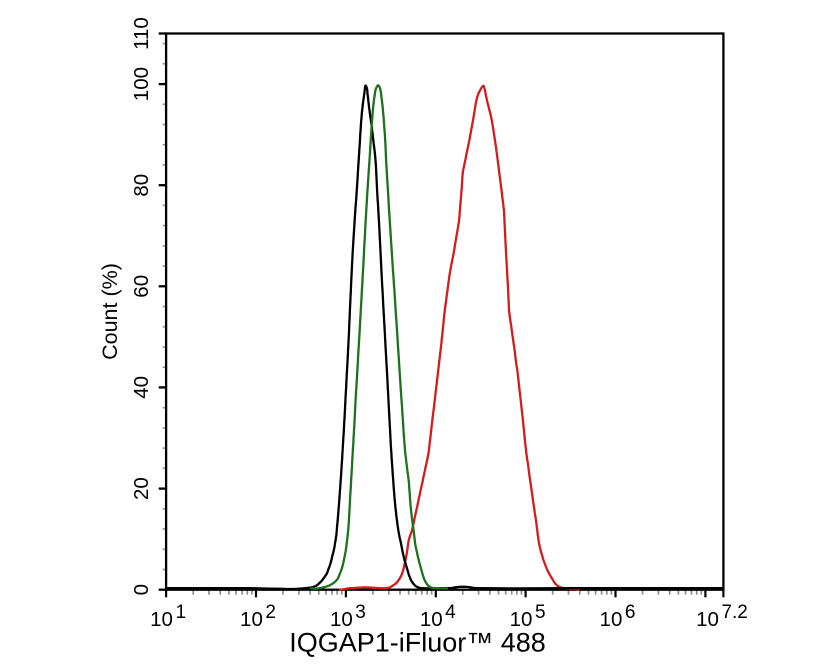 This screenshot has height=668, width=835. I want to click on svg-text: 20, so click(141, 488).